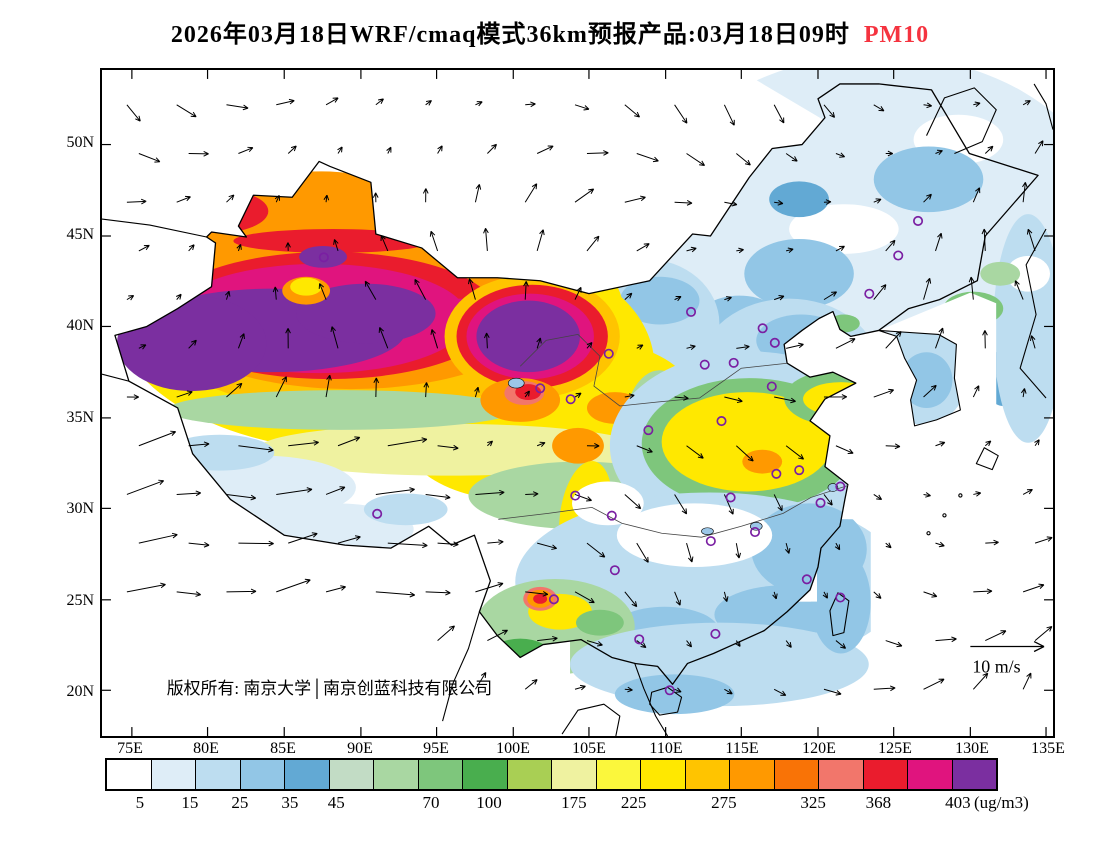 This screenshot has width=1100, height=850. What do you see at coordinates (513, 748) in the screenshot?
I see `lon-label: 100E` at bounding box center [513, 748].